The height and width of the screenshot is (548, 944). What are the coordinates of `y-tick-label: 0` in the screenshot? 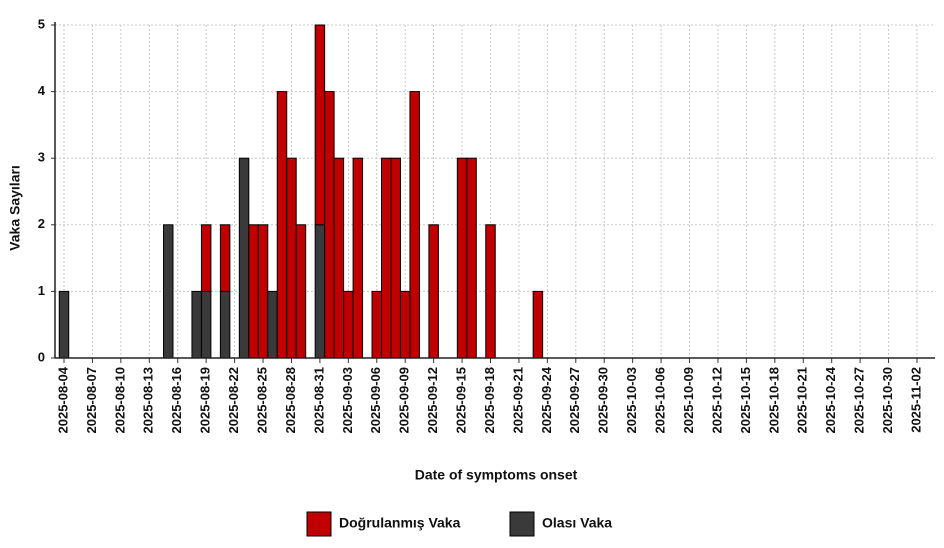 It's located at (41, 356).